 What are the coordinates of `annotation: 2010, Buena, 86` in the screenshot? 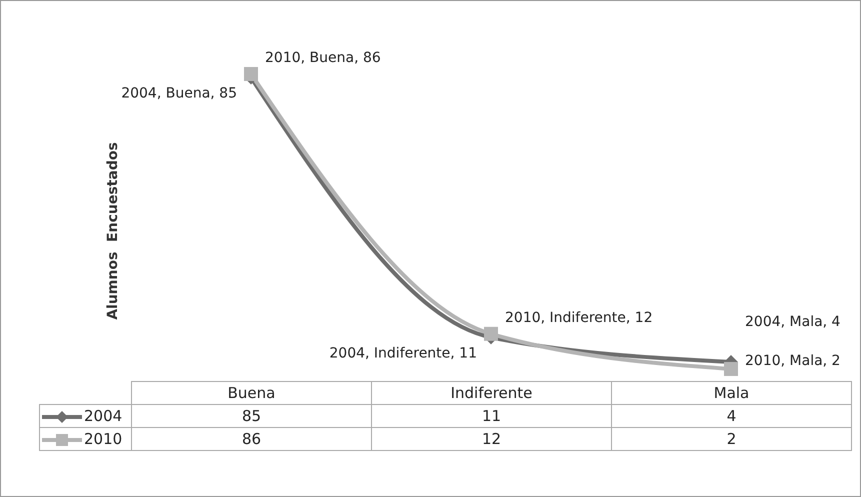 It's located at (323, 58).